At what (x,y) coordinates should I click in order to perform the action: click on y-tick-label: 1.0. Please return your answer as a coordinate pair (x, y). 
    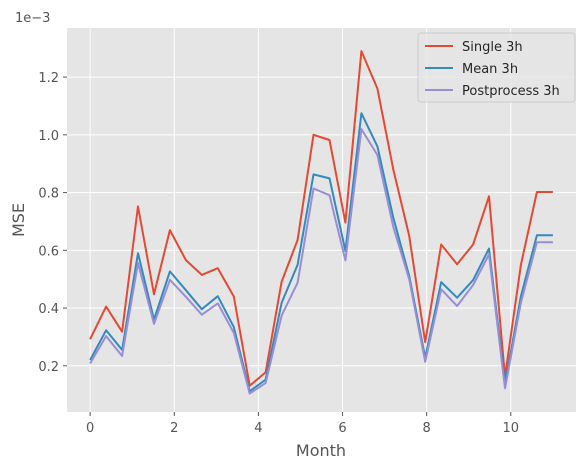
    Looking at the image, I should click on (48, 136).